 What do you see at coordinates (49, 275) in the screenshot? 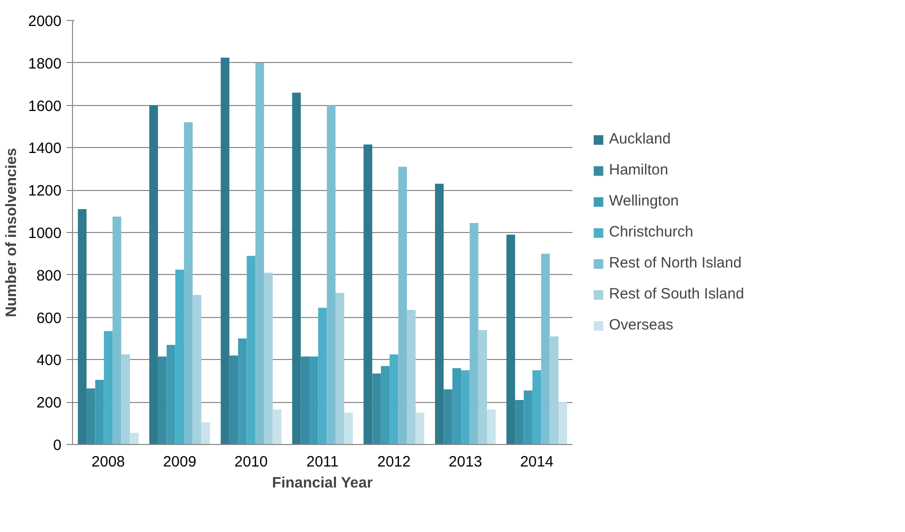
I see `y-tick-label: 800` at bounding box center [49, 275].